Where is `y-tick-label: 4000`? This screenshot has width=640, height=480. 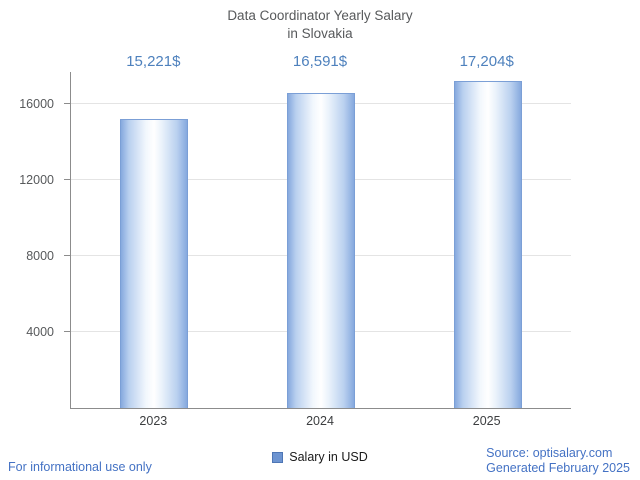 y-tick-label: 4000 is located at coordinates (40, 332).